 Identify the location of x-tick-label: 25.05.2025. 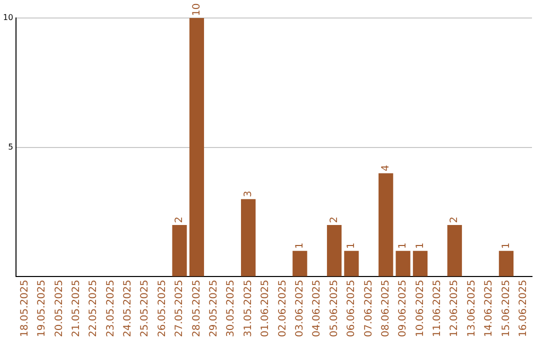
(145, 309).